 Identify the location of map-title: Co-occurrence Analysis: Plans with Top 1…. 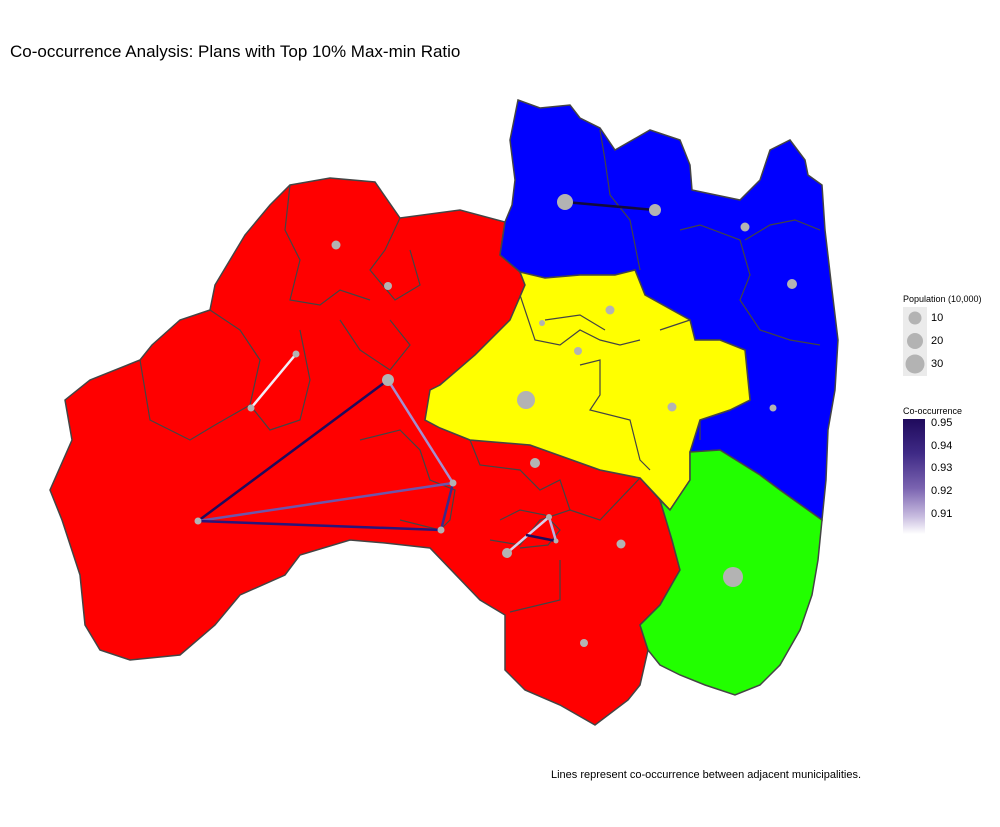
(235, 51).